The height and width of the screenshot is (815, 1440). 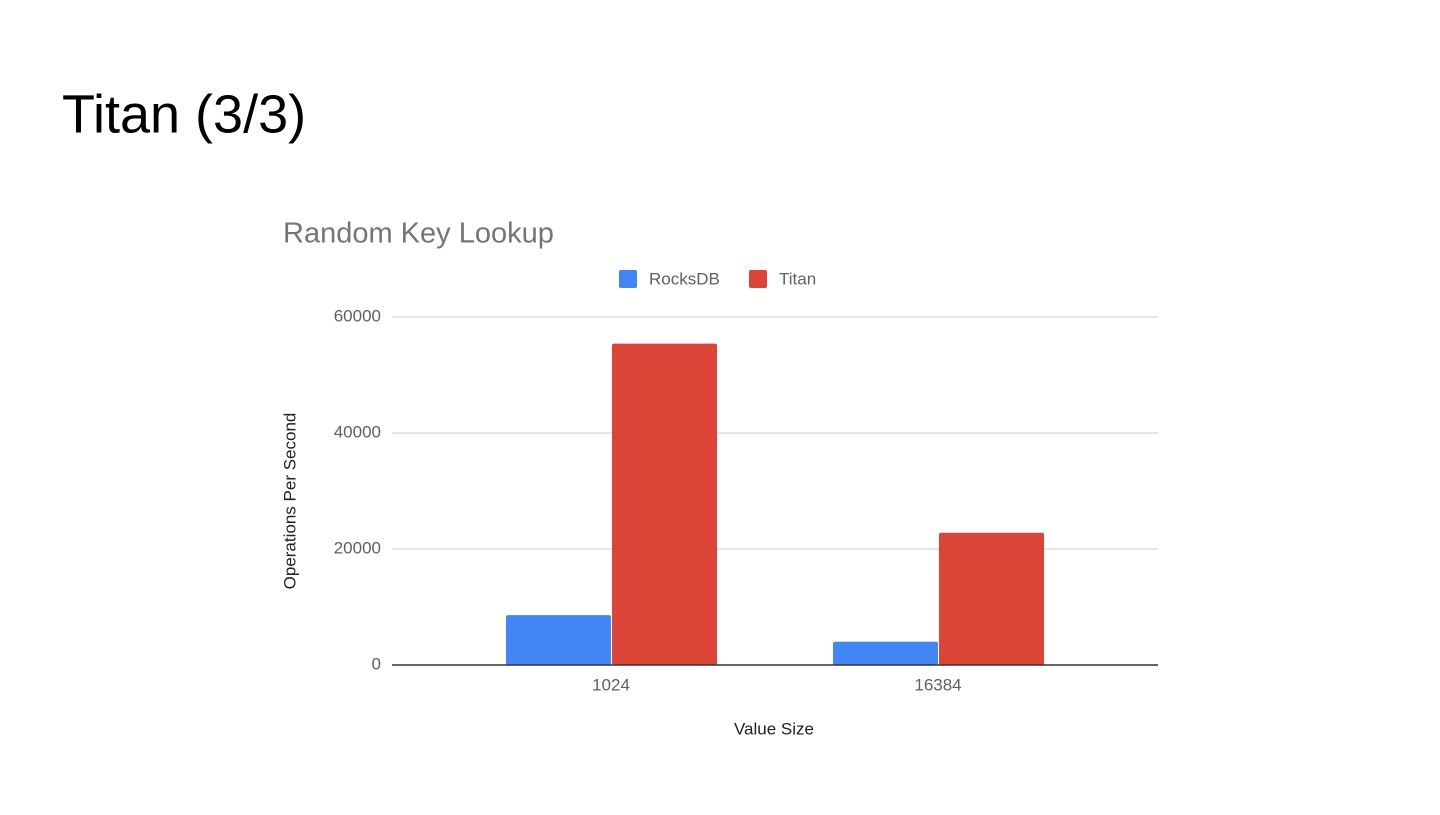 What do you see at coordinates (289, 501) in the screenshot?
I see `y-axis-title: Operations Per Second` at bounding box center [289, 501].